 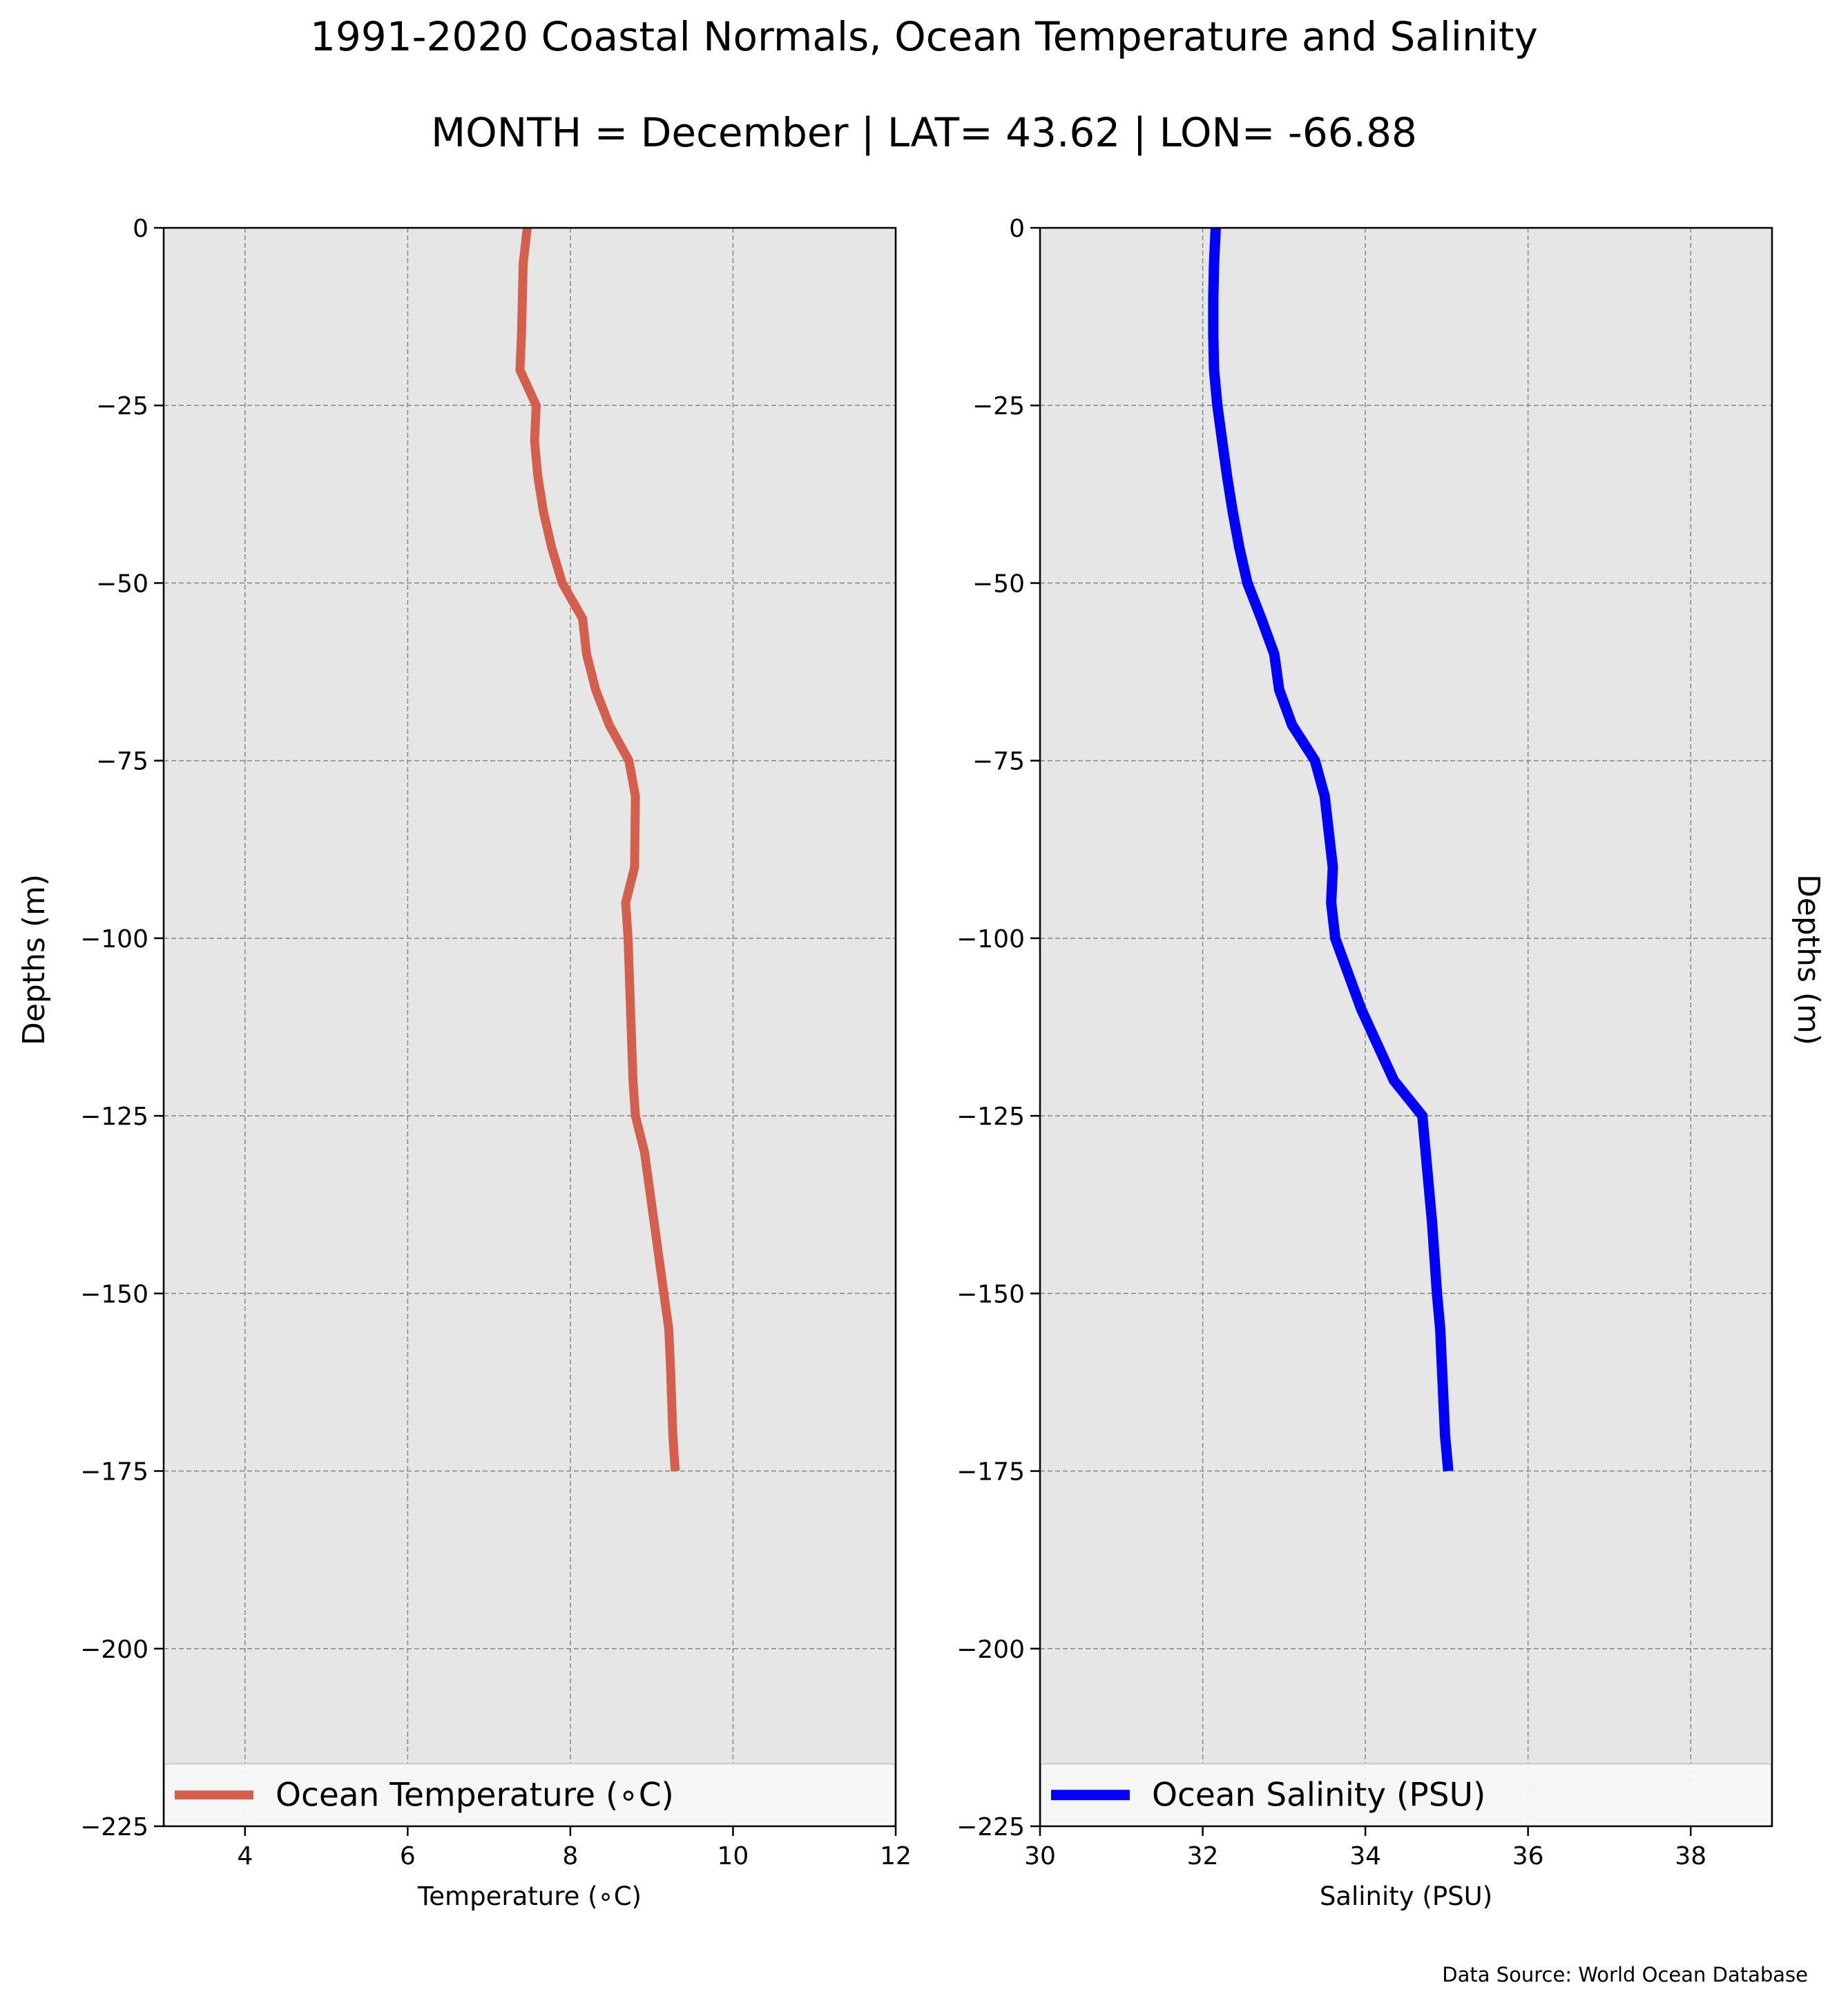 I want to click on y-axis-label-right: Depths (m), so click(x=1808, y=959).